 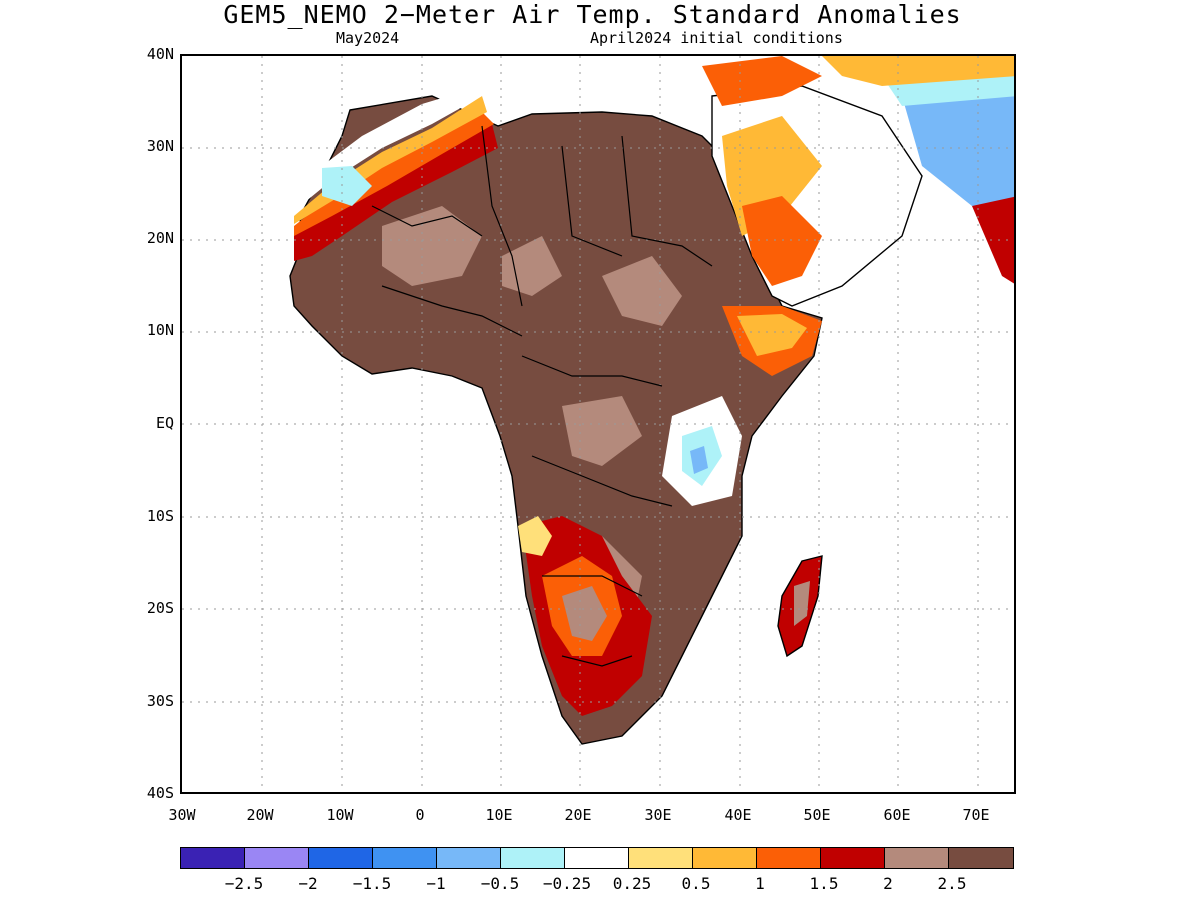 What do you see at coordinates (817, 815) in the screenshot?
I see `lon-label-50e: 50E` at bounding box center [817, 815].